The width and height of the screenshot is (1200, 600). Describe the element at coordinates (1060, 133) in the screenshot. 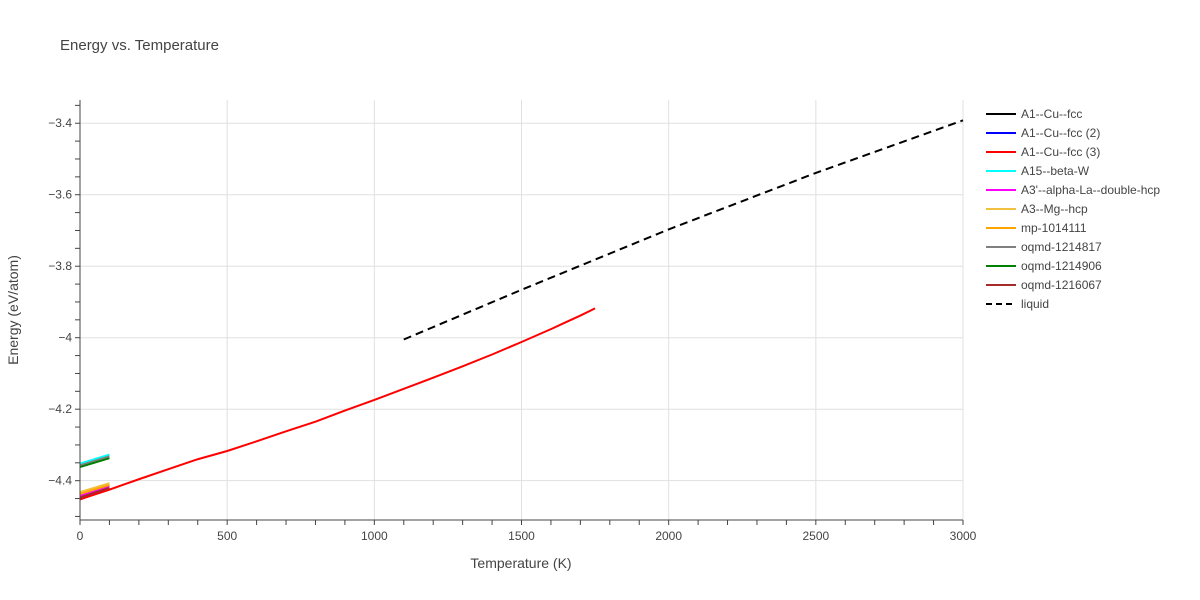

I see `legend-item-label: A1--Cu--fcc (2)` at that location.